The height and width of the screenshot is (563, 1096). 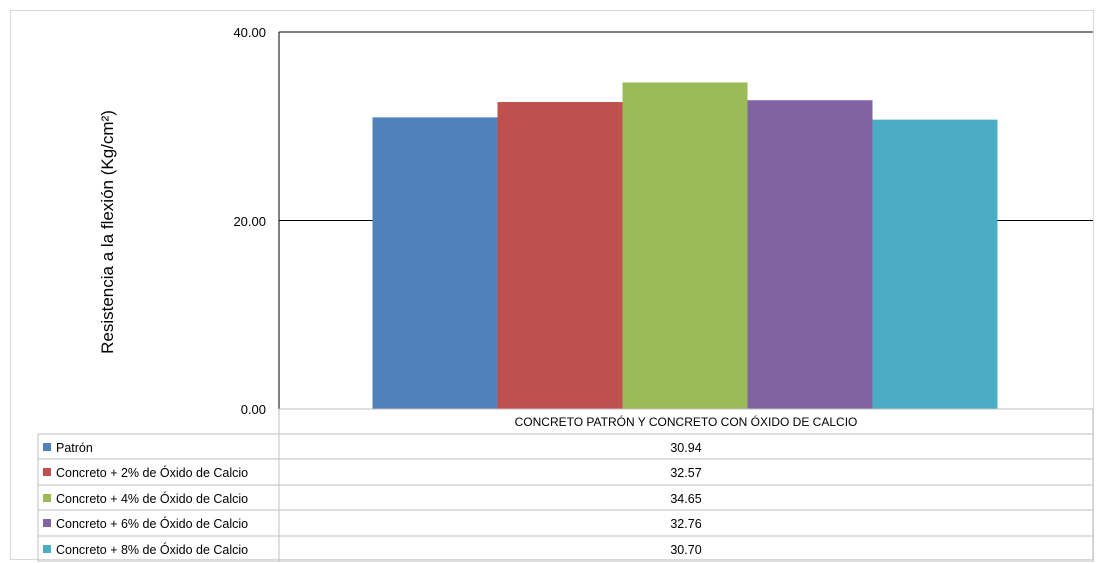 I want to click on data-value: 30.70, so click(x=685, y=550).